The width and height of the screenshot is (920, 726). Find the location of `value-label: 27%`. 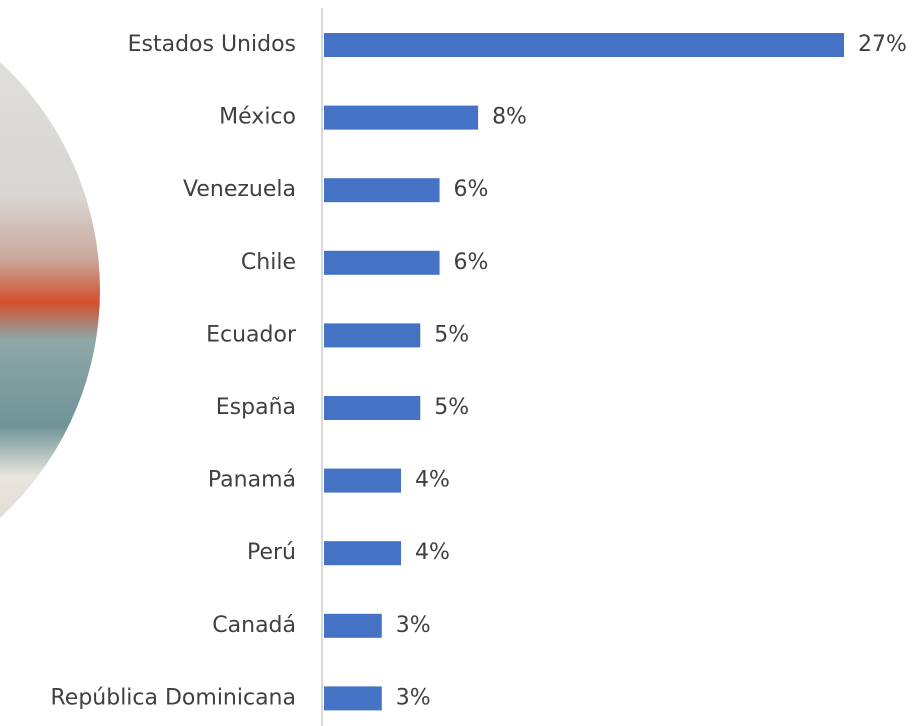

value-label: 27% is located at coordinates (882, 44).